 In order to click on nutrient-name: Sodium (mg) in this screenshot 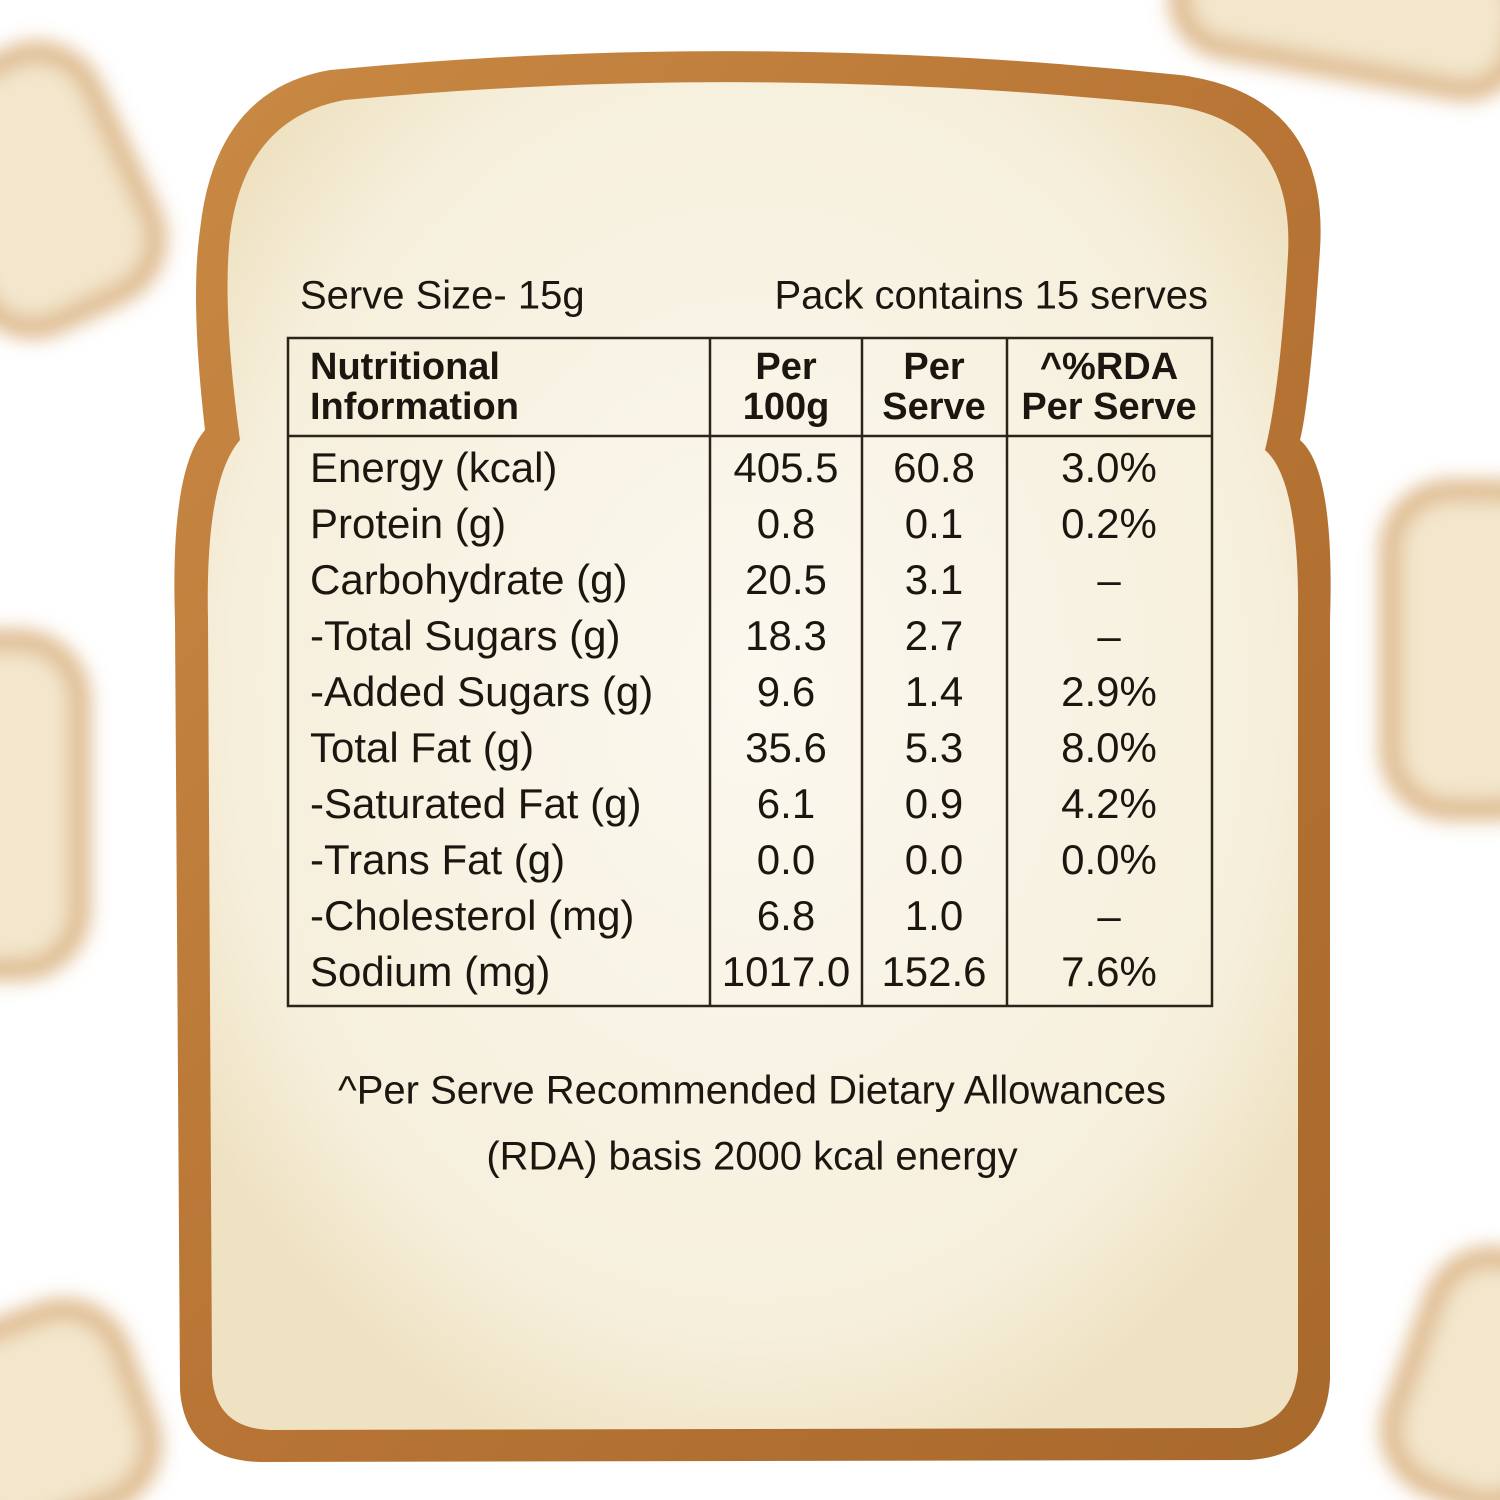, I will do `click(430, 971)`.